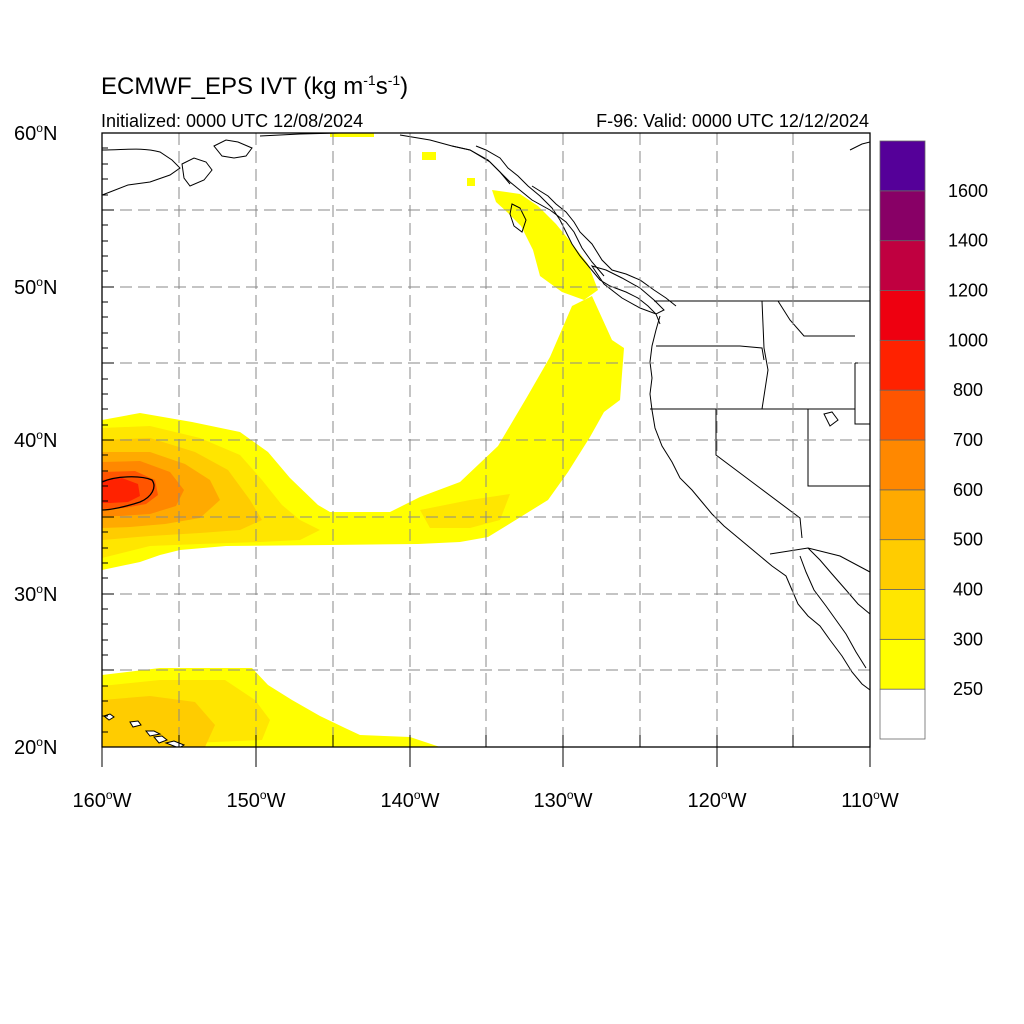  I want to click on lon-label-140: 140oW, so click(410, 800).